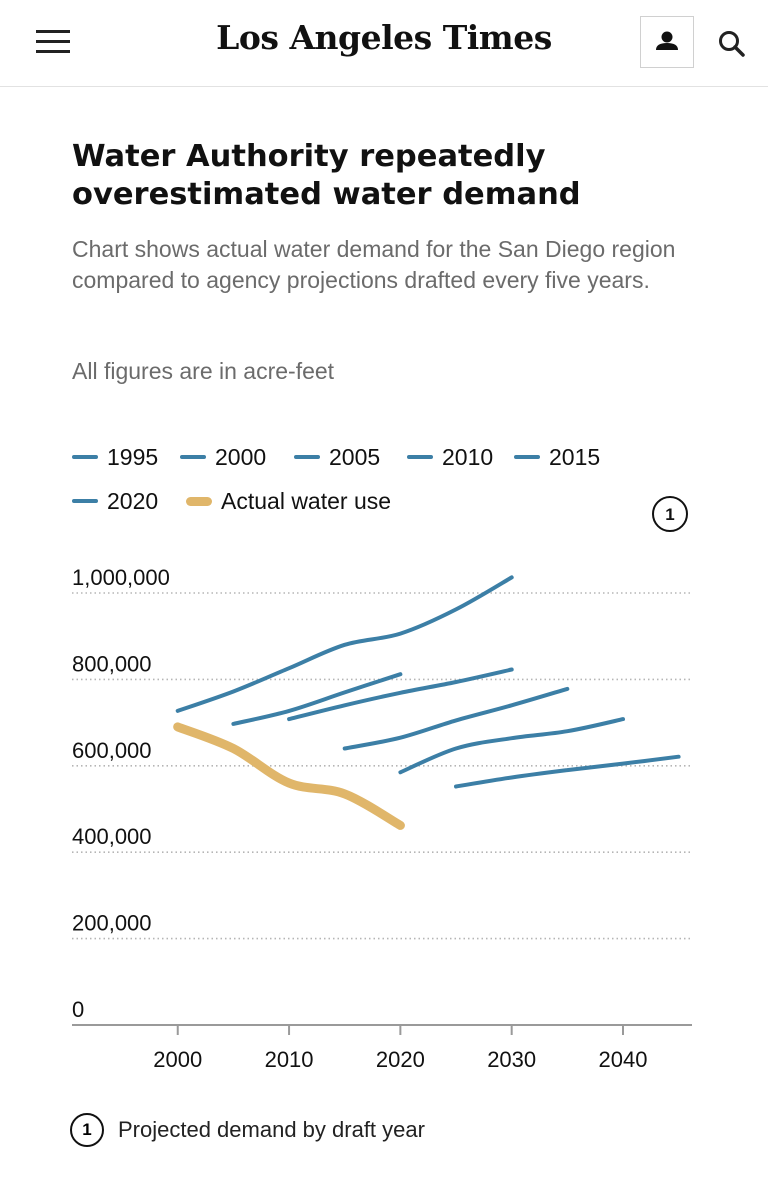  I want to click on y-tick-label: 400,000, so click(112, 836).